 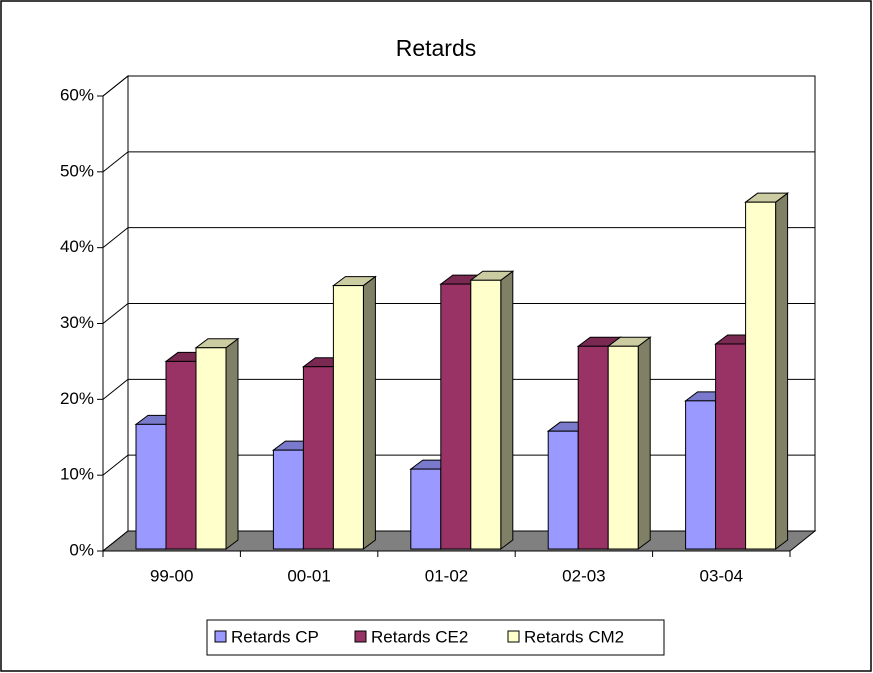 What do you see at coordinates (77, 170) in the screenshot?
I see `y-tick-label: 50%` at bounding box center [77, 170].